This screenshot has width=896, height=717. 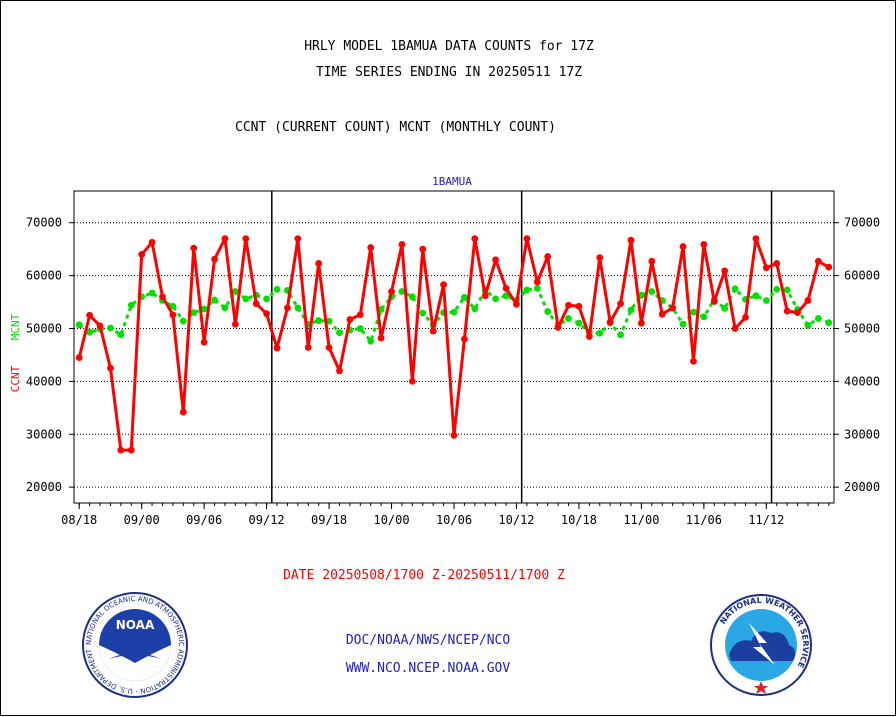 I want to click on y-tick-label-left: 40000, so click(x=44, y=381).